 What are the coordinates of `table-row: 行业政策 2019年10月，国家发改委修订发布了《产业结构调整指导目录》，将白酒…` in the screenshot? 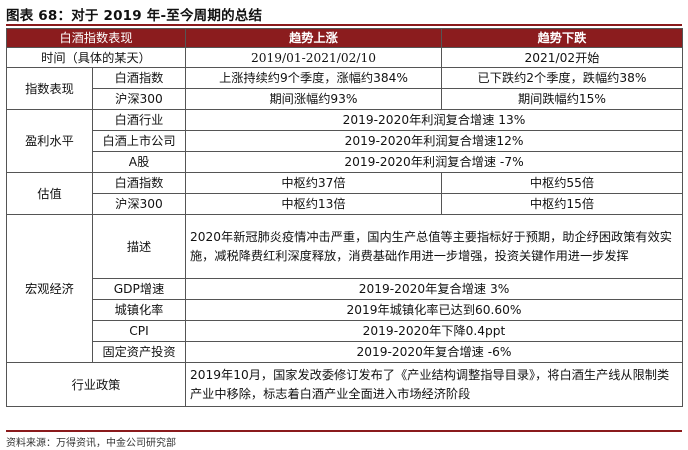 It's located at (344, 384).